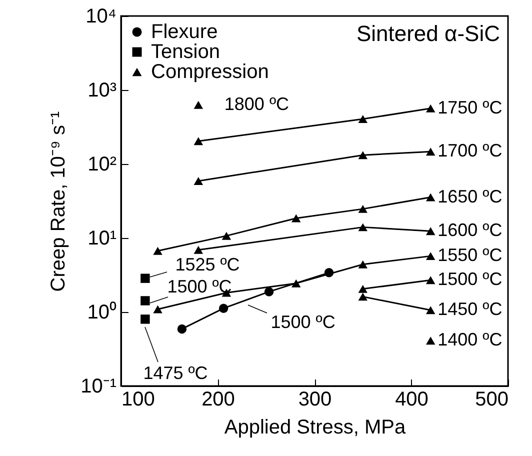 The width and height of the screenshot is (532, 456). I want to click on annotation: 1700 ºC, so click(470, 150).